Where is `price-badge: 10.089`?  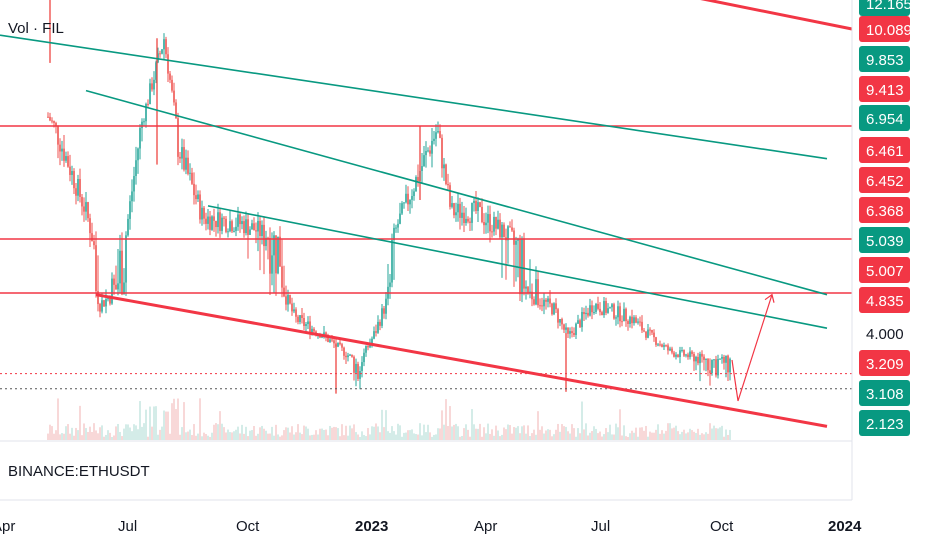 price-badge: 10.089 is located at coordinates (885, 29).